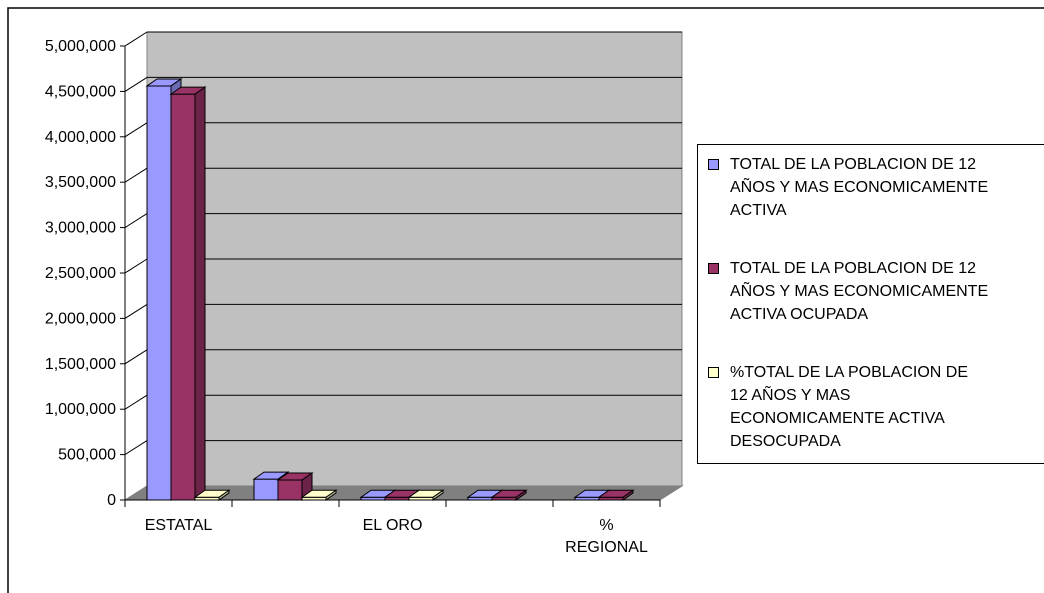  Describe the element at coordinates (80, 364) in the screenshot. I see `y-tick-label: 1,500,000` at that location.